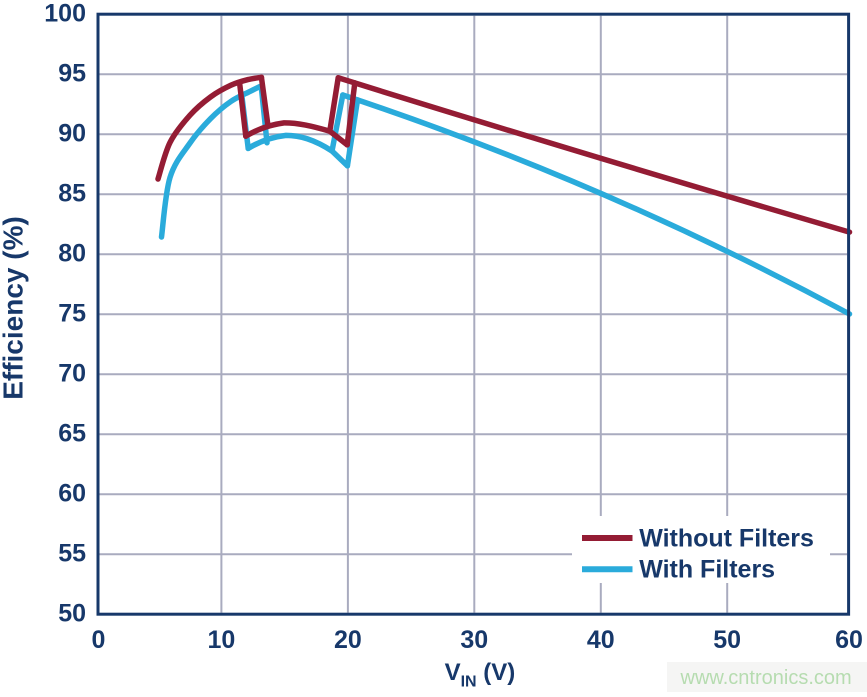  I want to click on svg-text: Without Filters, so click(726, 538).